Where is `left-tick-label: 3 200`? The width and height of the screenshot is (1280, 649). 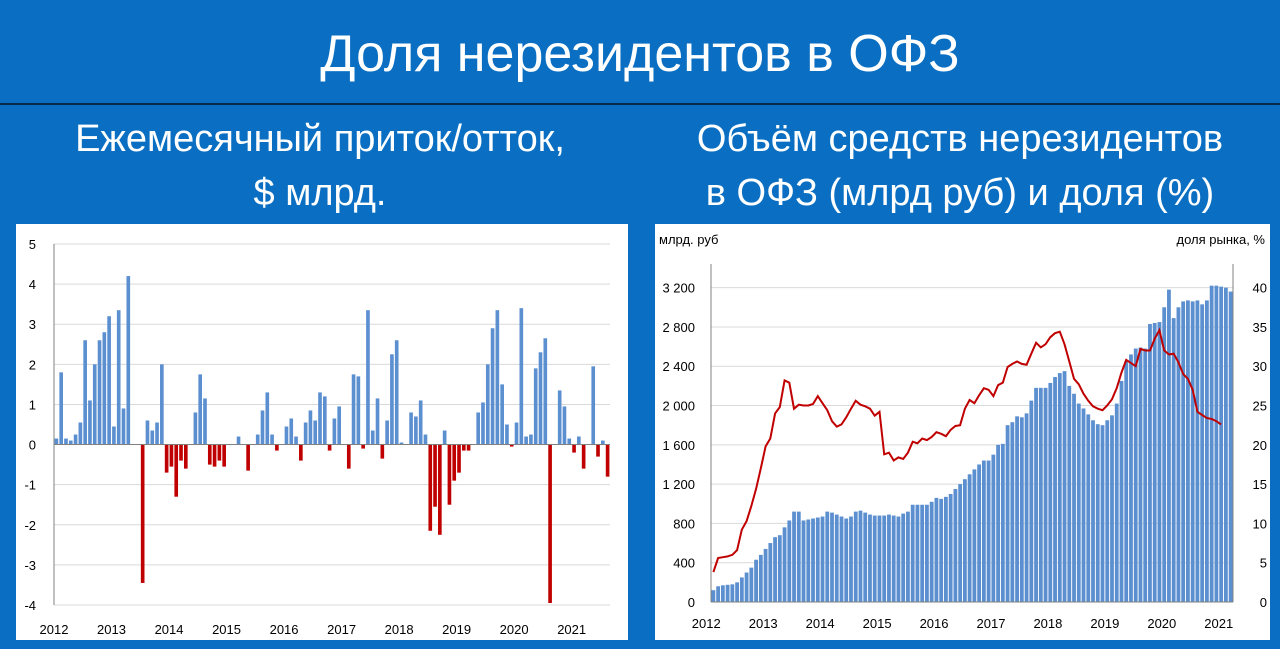
left-tick-label: 3 200 is located at coordinates (678, 288).